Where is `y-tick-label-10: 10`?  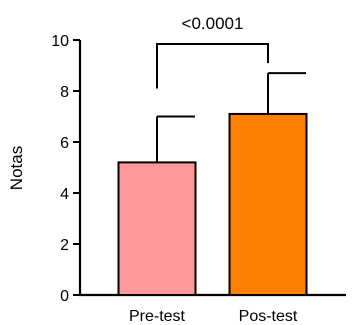 y-tick-label-10: 10 is located at coordinates (60, 41).